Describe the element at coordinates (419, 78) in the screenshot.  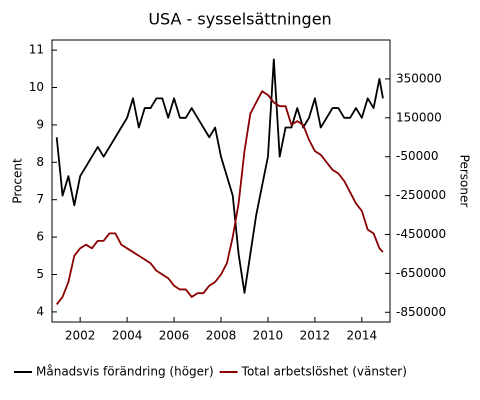
I see `y2-tick-label: 350000` at that location.